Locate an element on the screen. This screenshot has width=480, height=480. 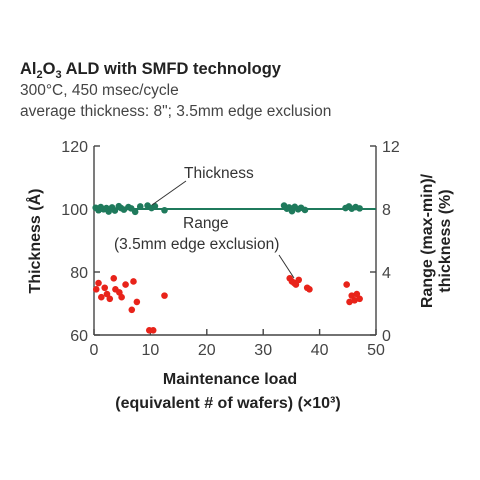
x-tick-label: 10 is located at coordinates (151, 350).